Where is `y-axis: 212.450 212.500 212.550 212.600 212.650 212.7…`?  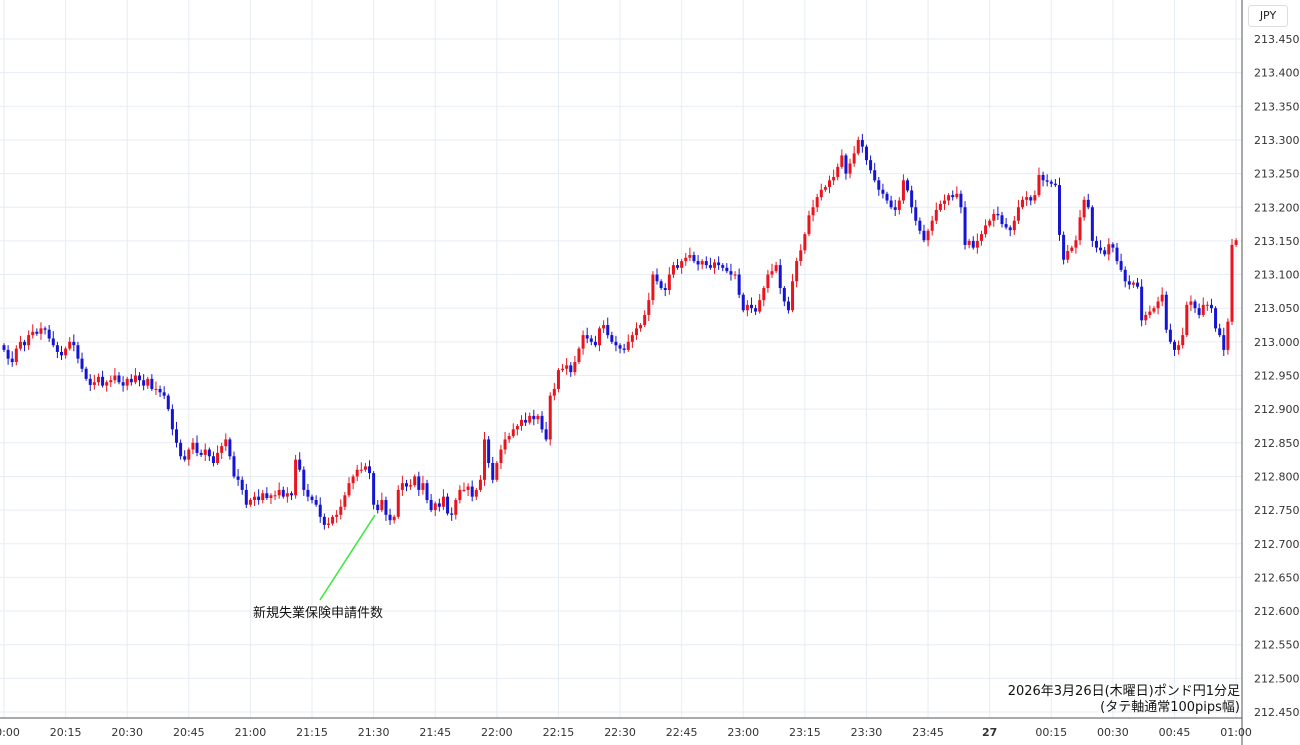 y-axis: 212.450 212.500 212.550 212.600 212.650 212.7… is located at coordinates (1277, 376).